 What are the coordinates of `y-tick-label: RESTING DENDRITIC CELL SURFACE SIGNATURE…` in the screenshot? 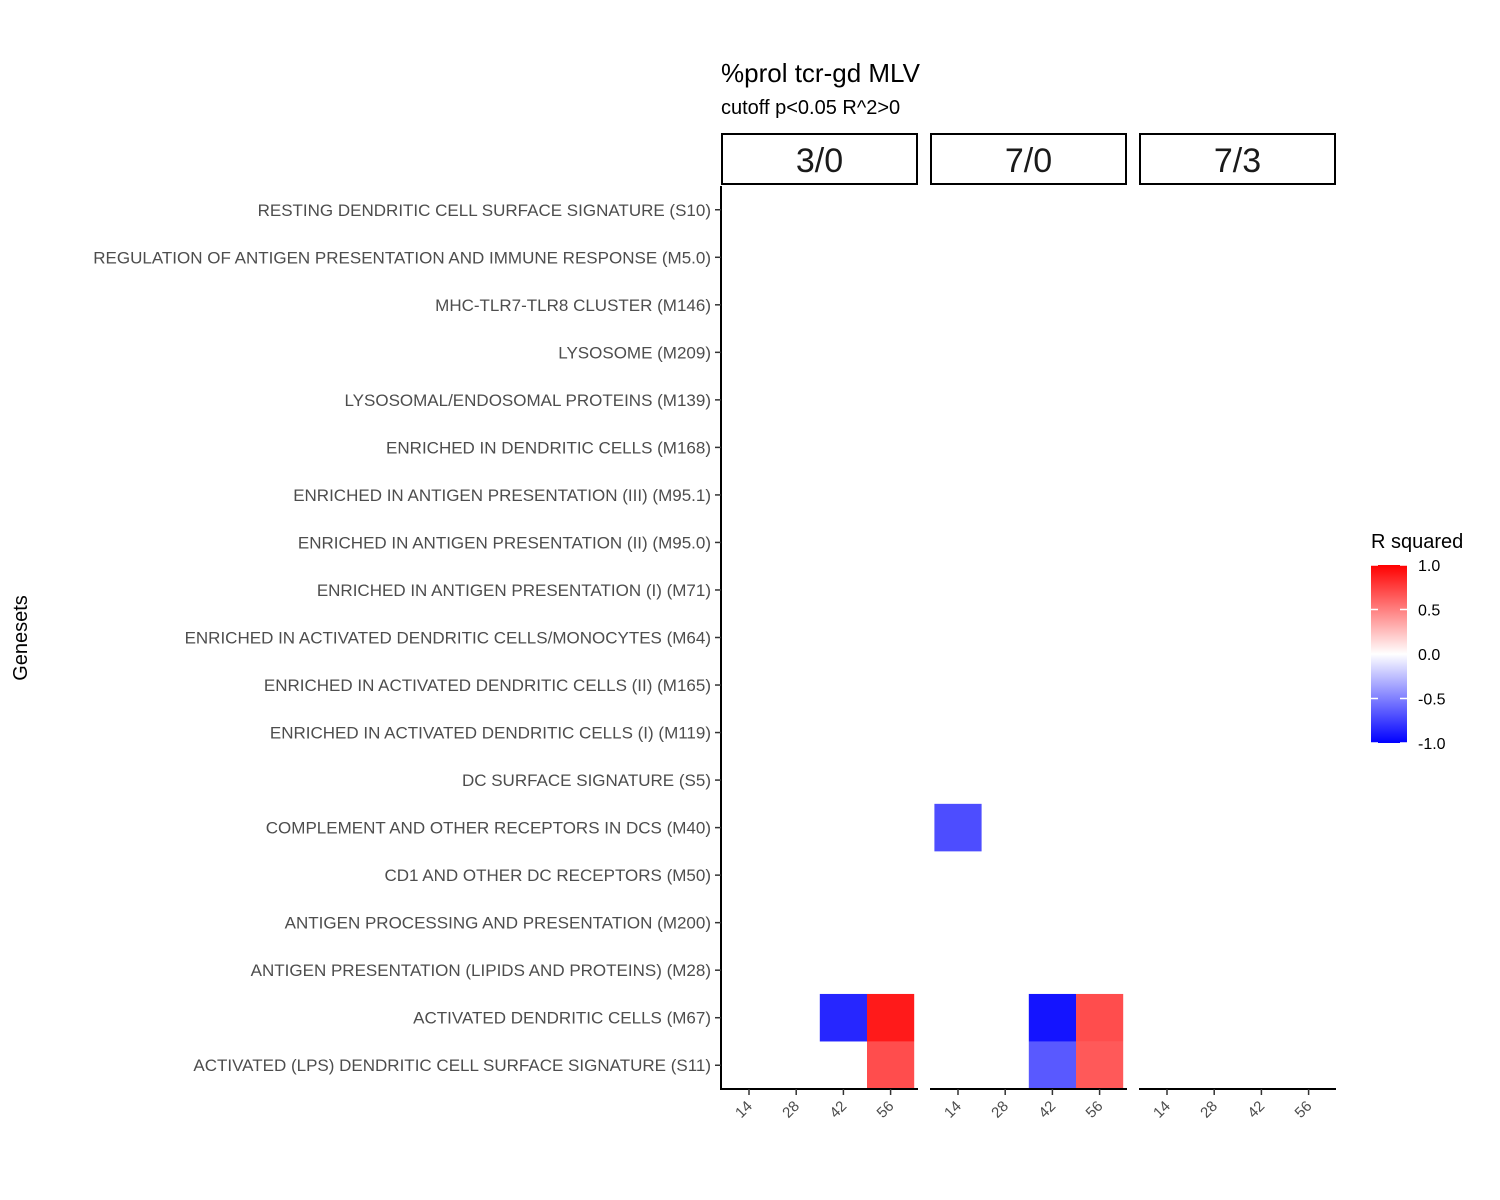 It's located at (484, 210).